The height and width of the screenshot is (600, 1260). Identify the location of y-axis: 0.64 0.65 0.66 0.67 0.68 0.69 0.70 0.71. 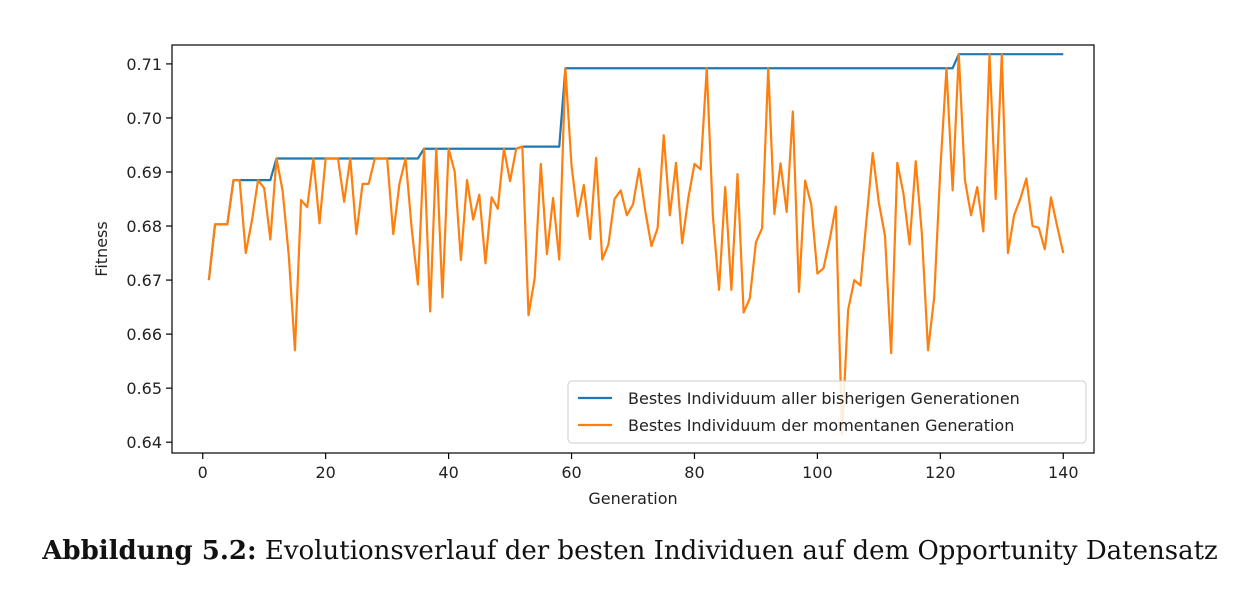
(149, 253).